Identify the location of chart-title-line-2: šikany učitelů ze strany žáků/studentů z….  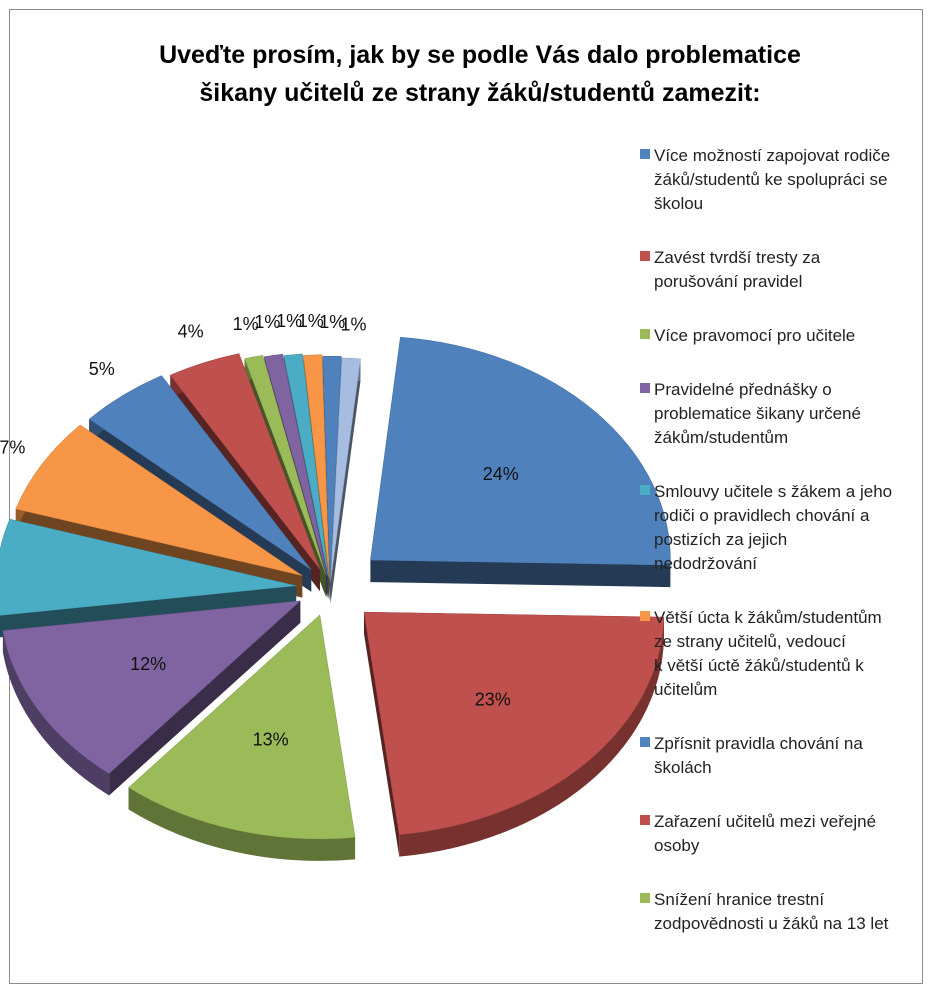
(480, 93).